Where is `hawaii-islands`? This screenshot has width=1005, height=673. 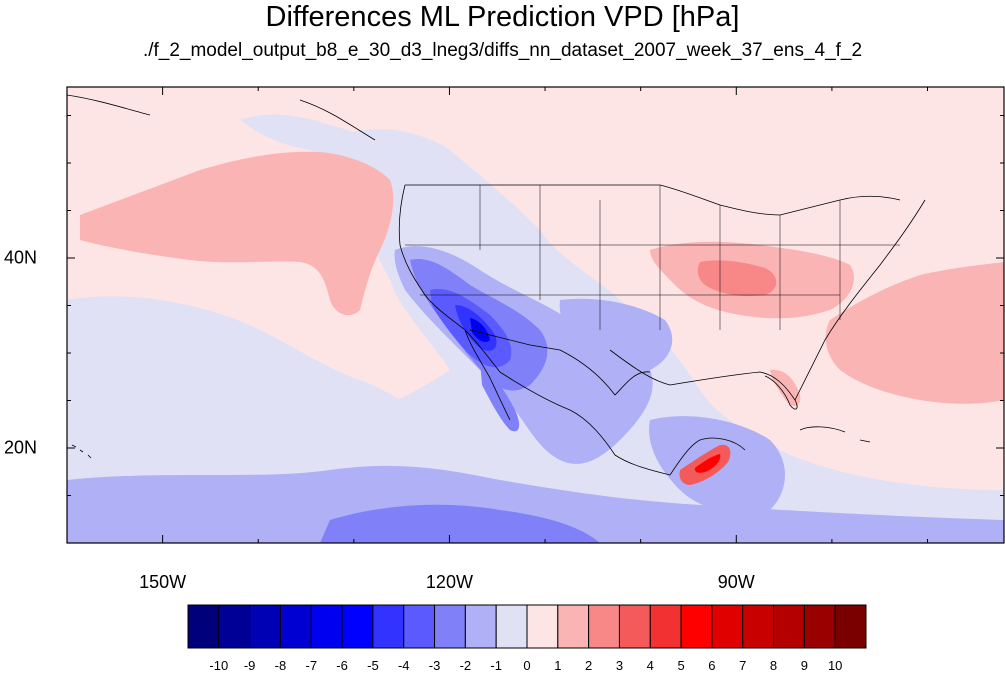 hawaii-islands is located at coordinates (81, 451).